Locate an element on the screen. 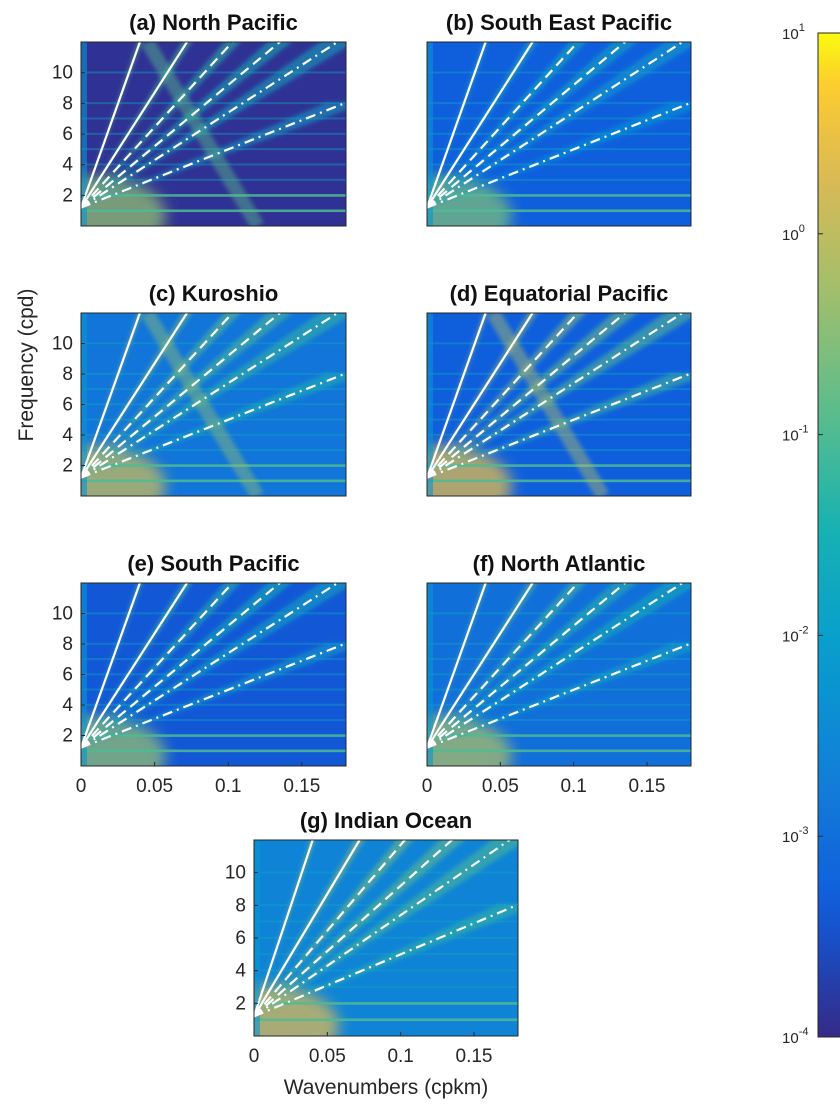 Image resolution: width=840 pixels, height=1105 pixels. heatmap-a is located at coordinates (213, 134).